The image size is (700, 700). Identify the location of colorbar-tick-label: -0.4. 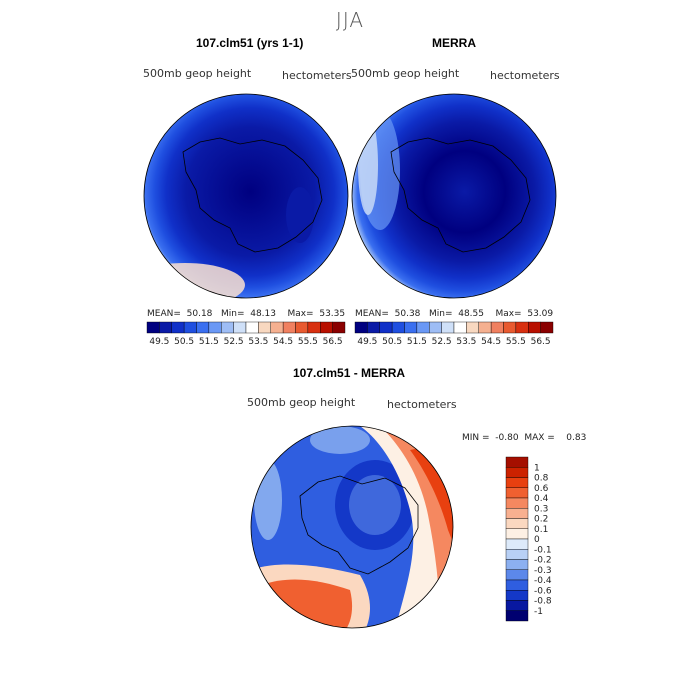
(543, 581).